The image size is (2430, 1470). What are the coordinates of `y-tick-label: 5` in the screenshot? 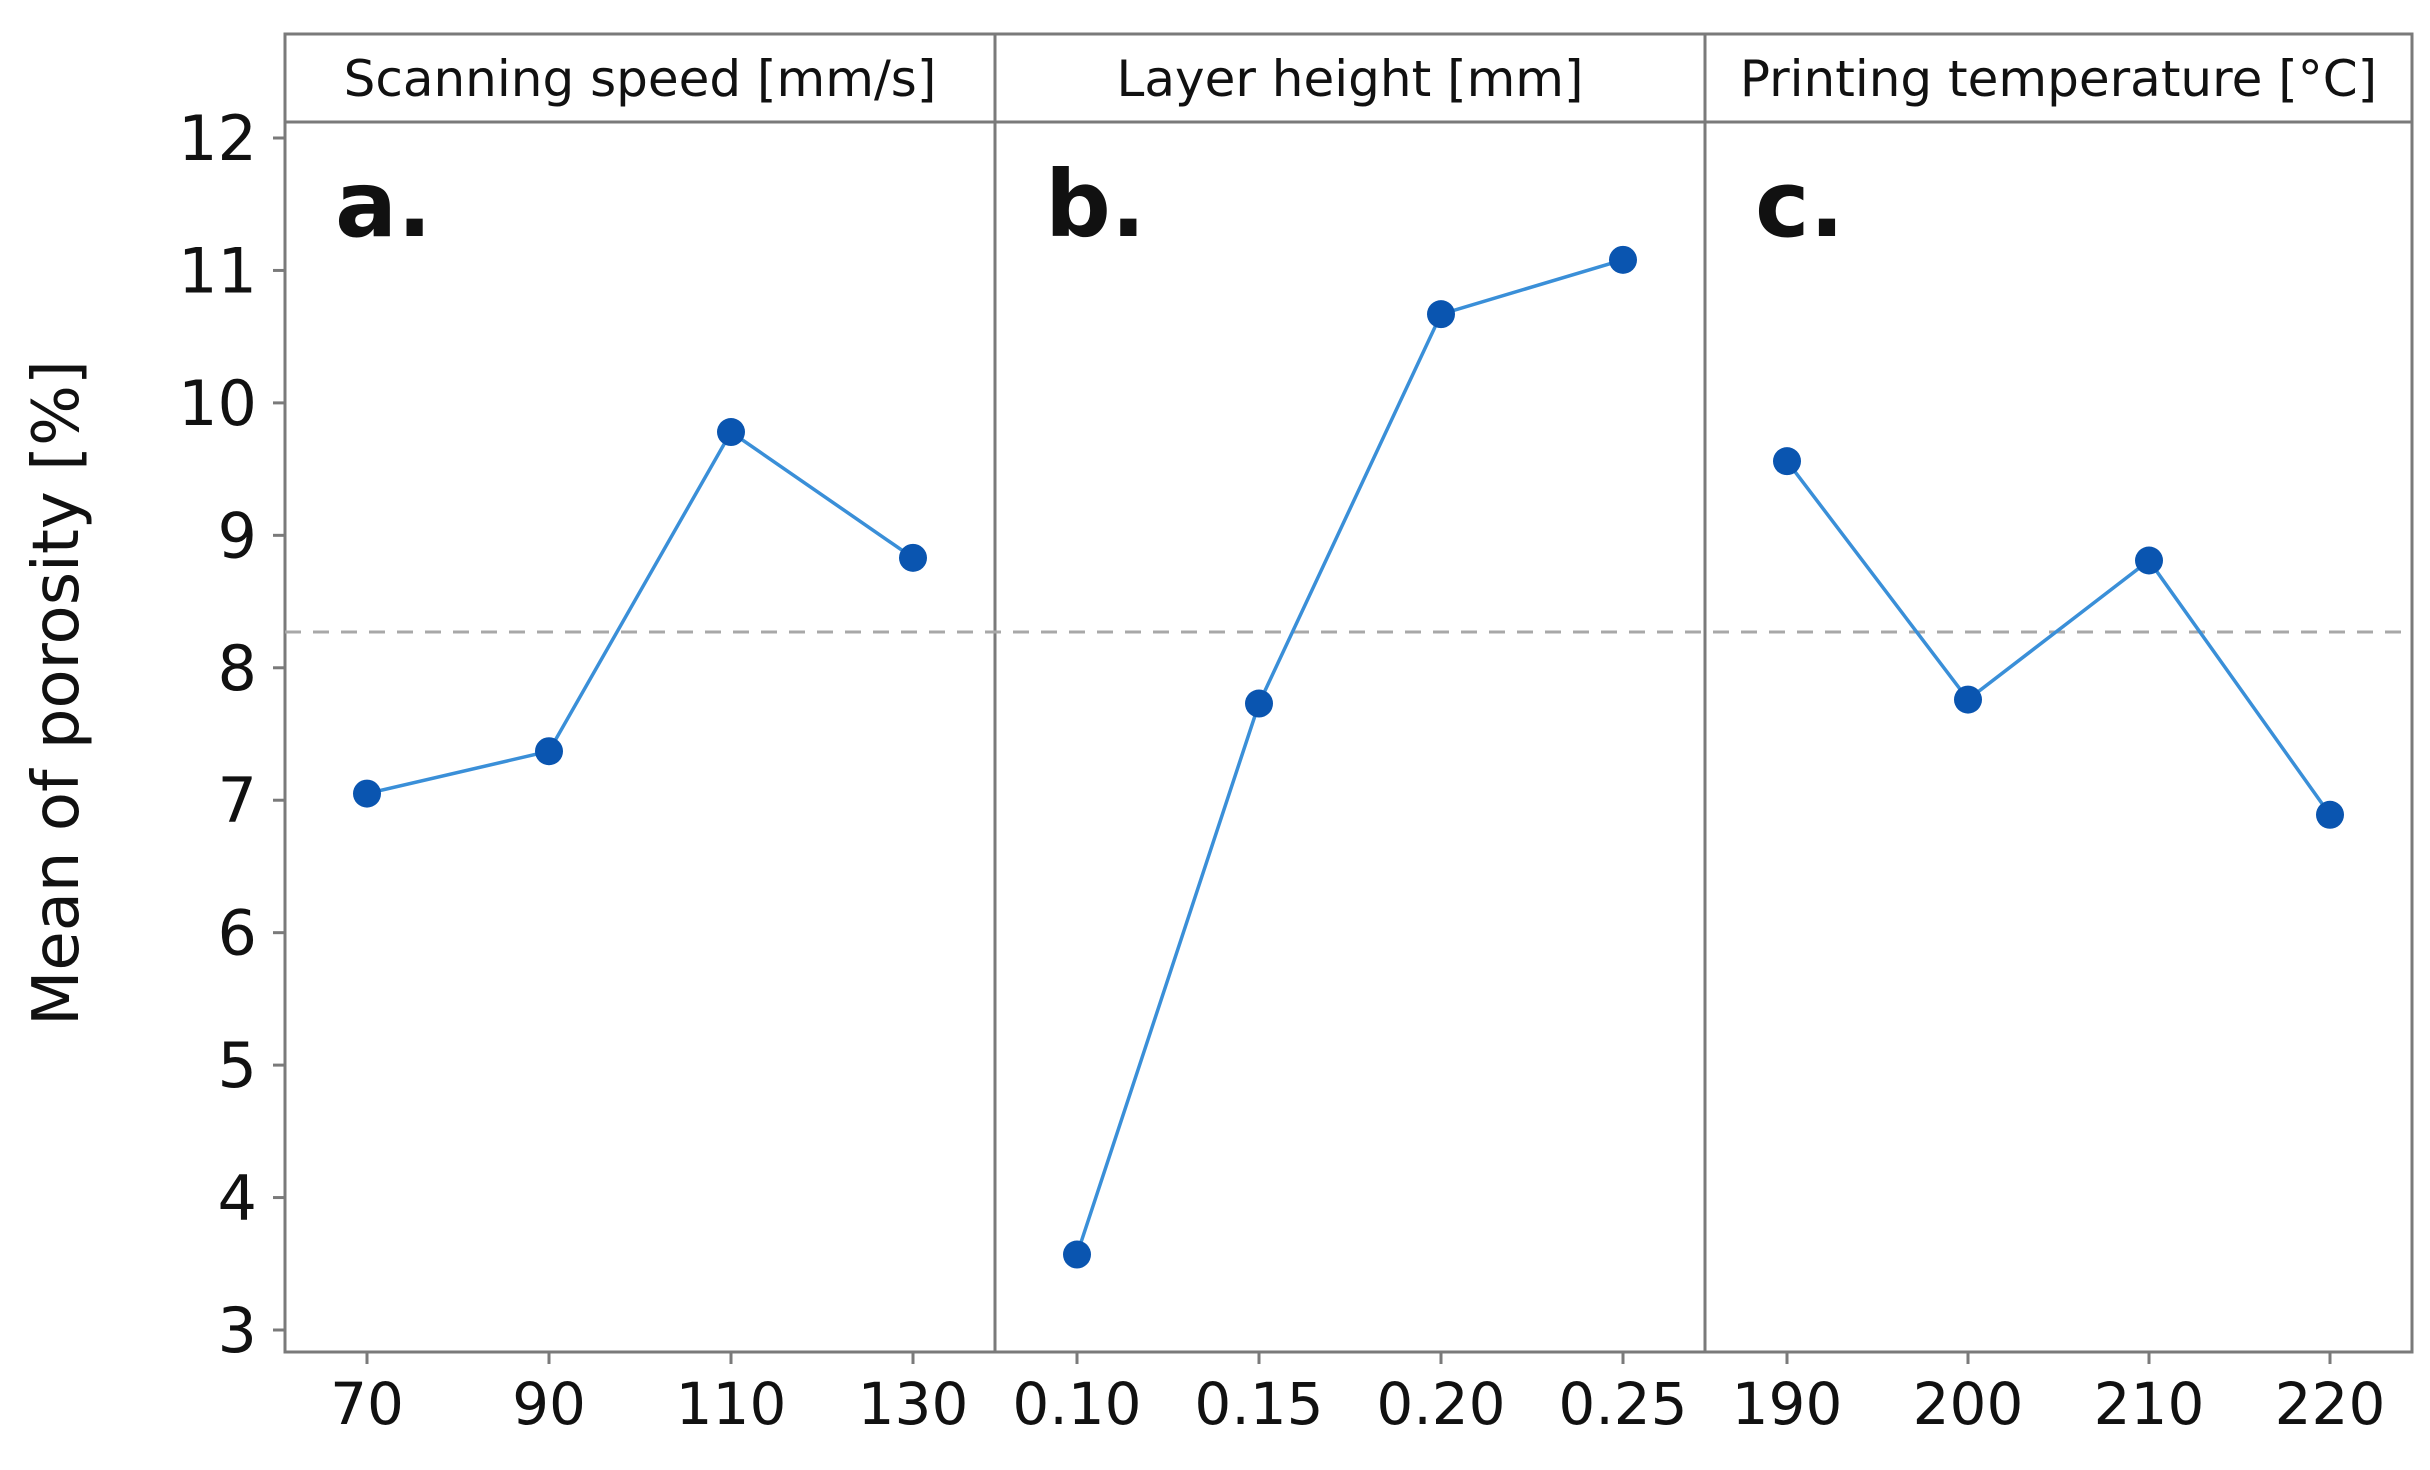 It's located at (237, 1065).